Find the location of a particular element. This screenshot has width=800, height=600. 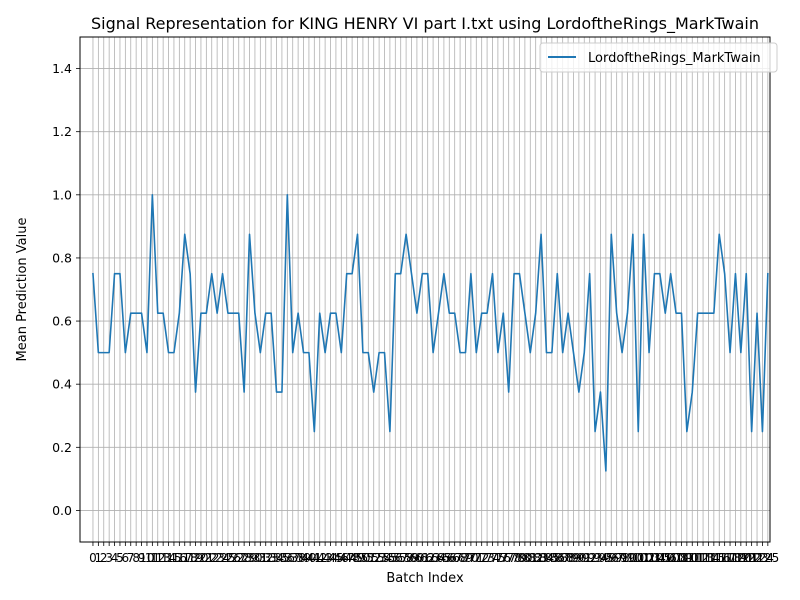

x-tick-label: 108 is located at coordinates (676, 558).